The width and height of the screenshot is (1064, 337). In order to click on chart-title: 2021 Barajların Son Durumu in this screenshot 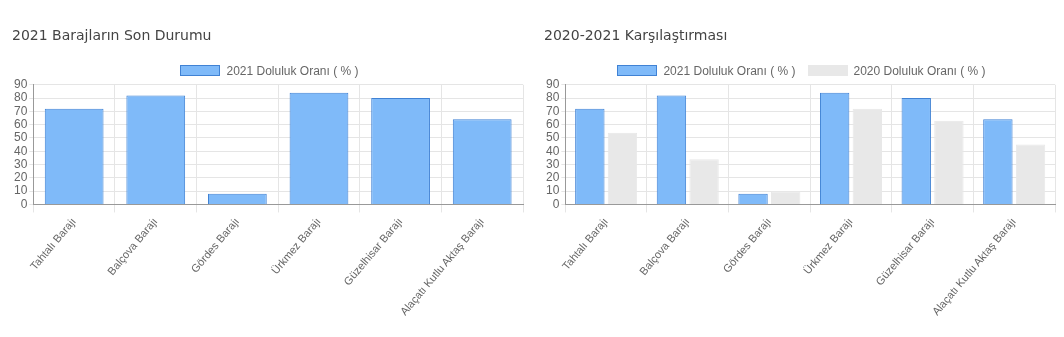, I will do `click(112, 35)`.